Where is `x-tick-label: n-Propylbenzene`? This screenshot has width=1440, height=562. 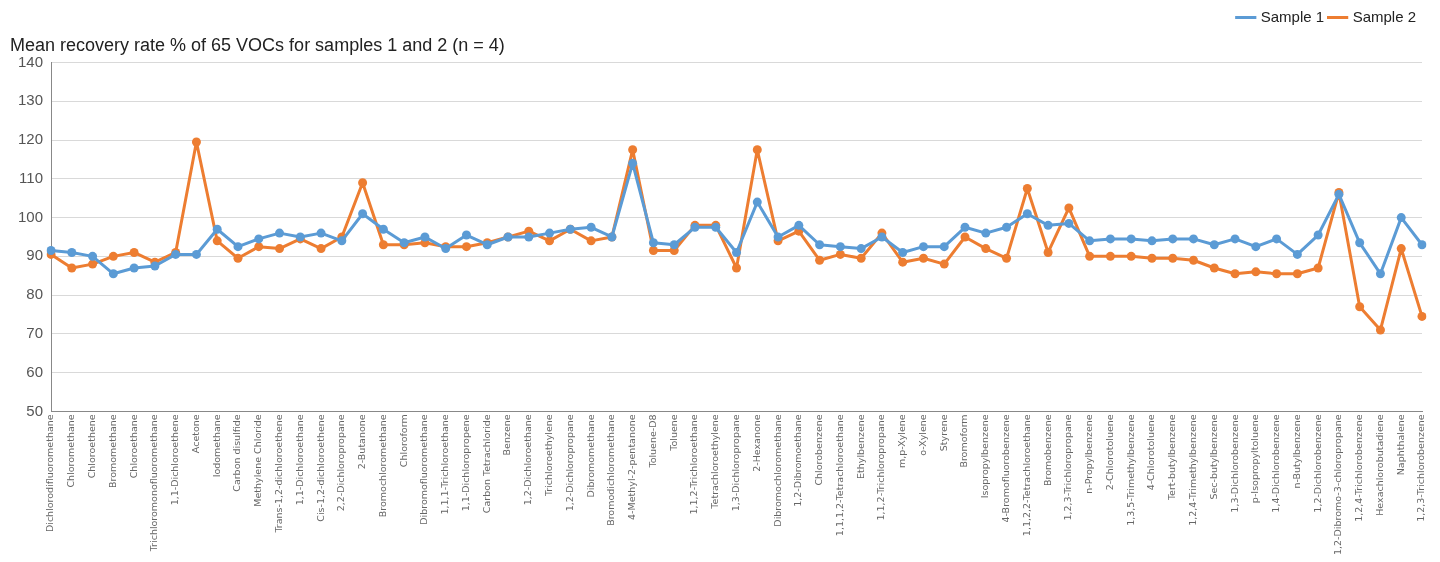 x-tick-label: n-Propylbenzene is located at coordinates (1089, 454).